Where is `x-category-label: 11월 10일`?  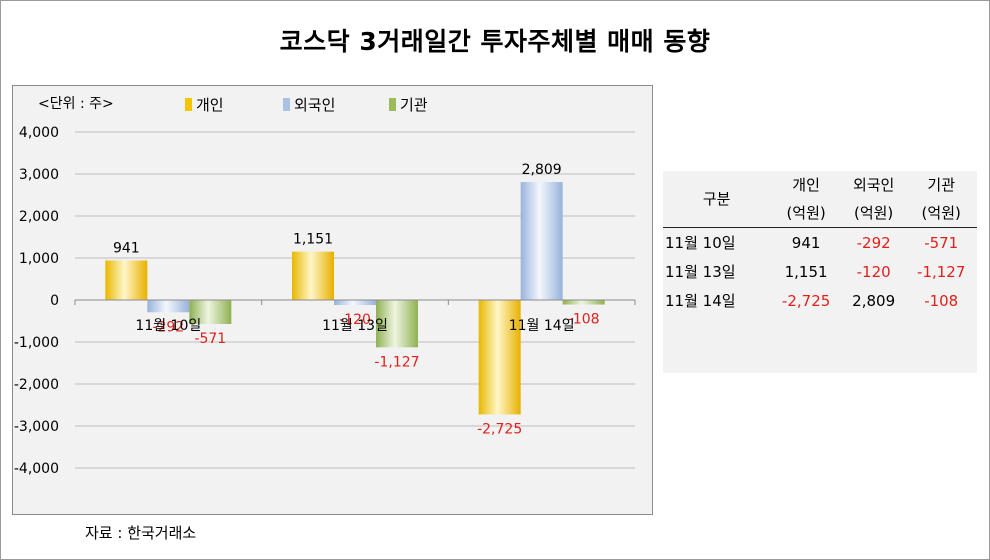 x-category-label: 11월 10일 is located at coordinates (168, 326).